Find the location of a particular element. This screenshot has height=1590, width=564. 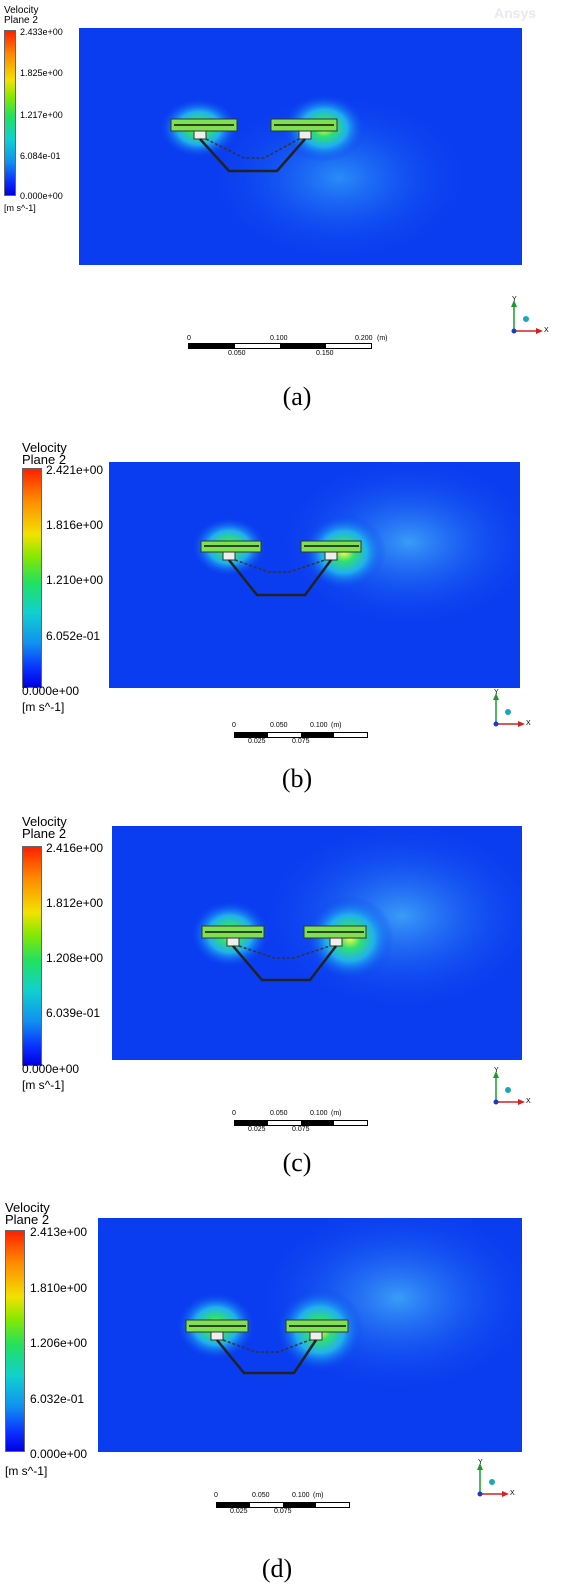

legend-tick: 6.032e-01 is located at coordinates (57, 1399).